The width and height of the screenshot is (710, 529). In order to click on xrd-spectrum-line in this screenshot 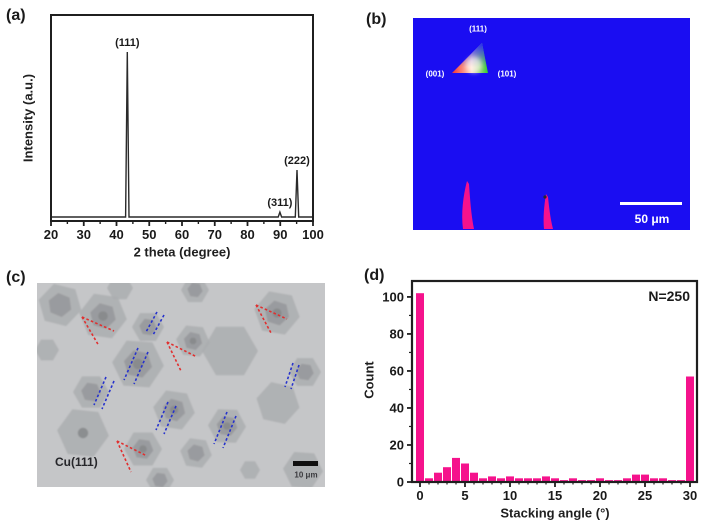, I will do `click(182, 134)`.